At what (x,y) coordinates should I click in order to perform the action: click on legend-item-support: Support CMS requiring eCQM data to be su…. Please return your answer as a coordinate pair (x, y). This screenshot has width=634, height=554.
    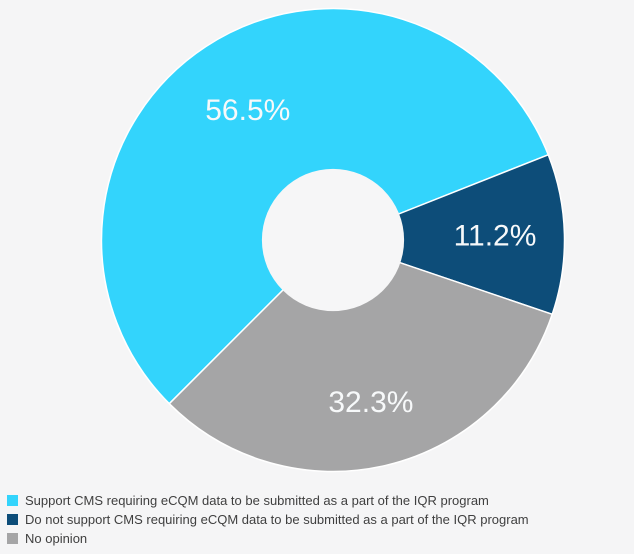
    Looking at the image, I should click on (268, 500).